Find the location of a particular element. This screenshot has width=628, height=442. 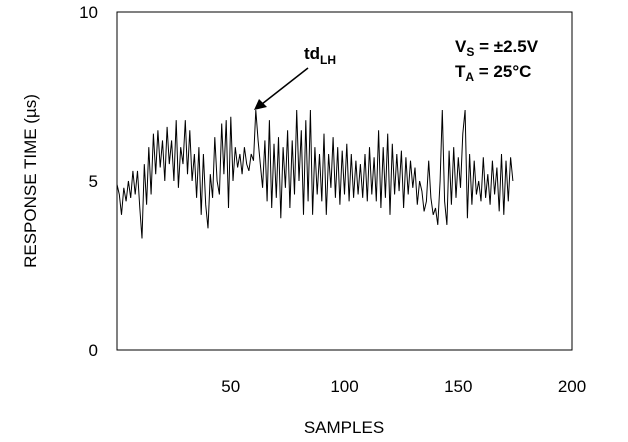

svg-text: TA = 25°C is located at coordinates (493, 73).